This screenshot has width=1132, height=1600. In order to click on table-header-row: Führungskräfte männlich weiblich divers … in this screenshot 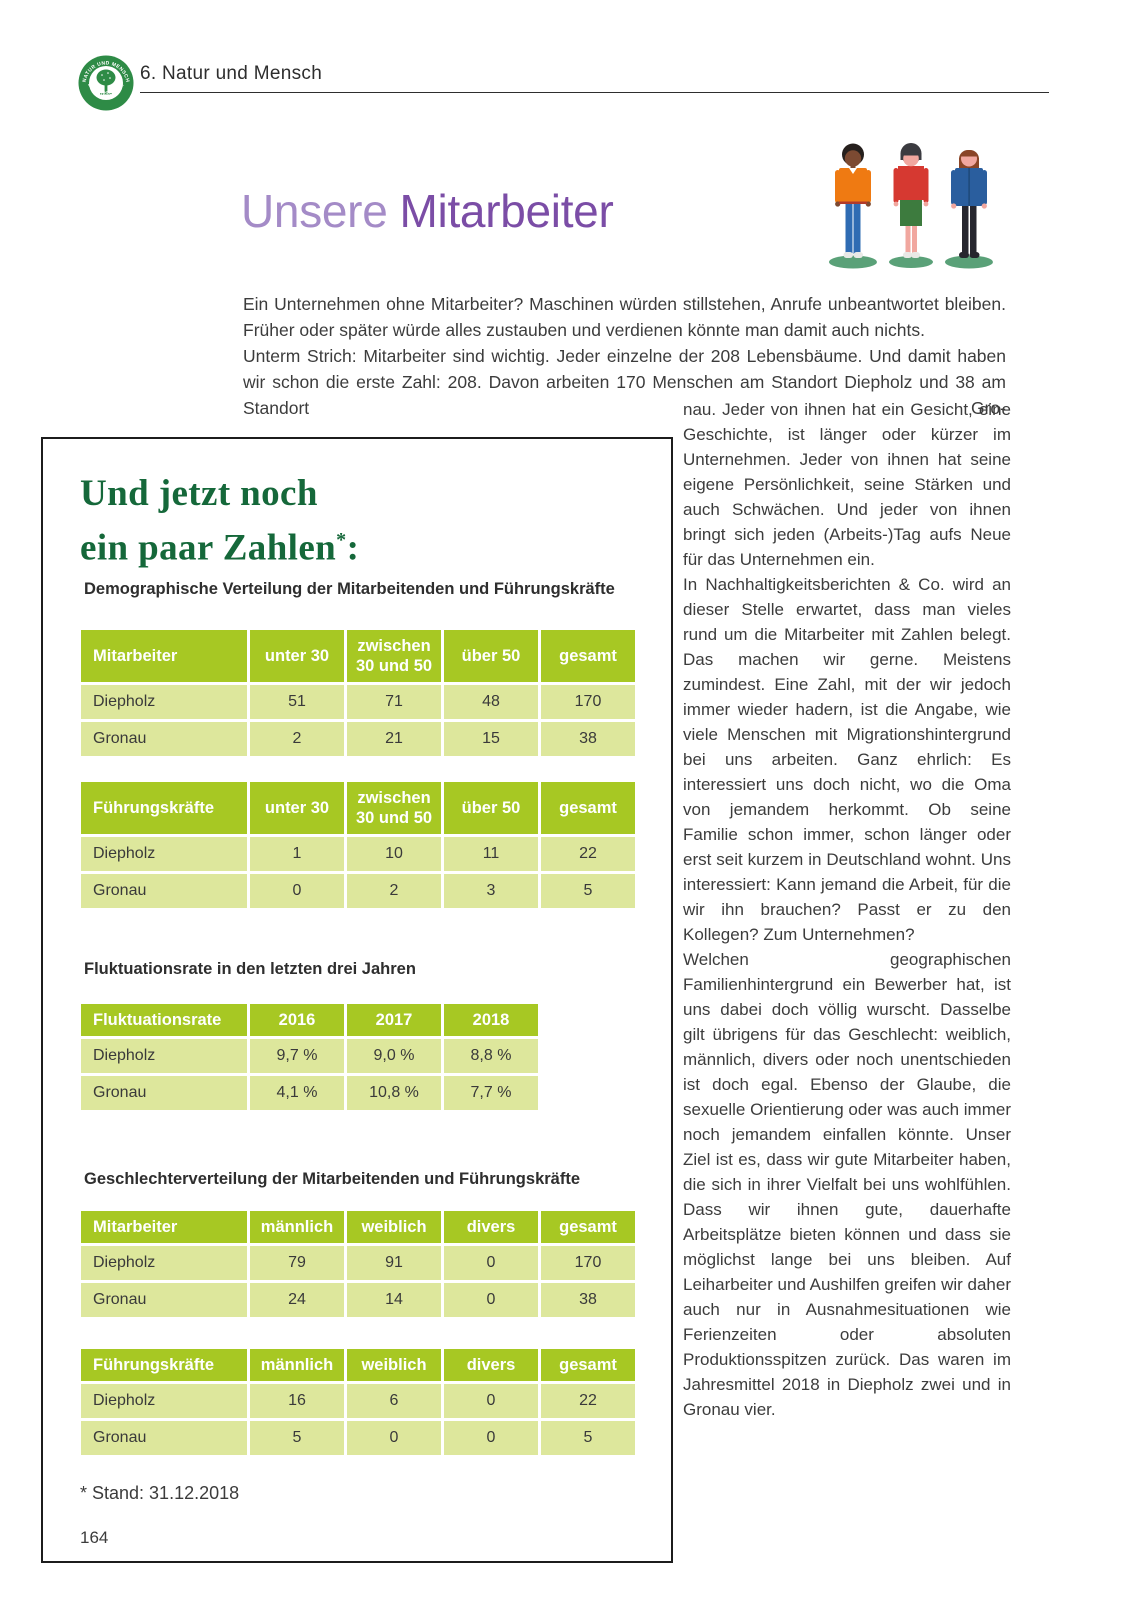, I will do `click(358, 1365)`.